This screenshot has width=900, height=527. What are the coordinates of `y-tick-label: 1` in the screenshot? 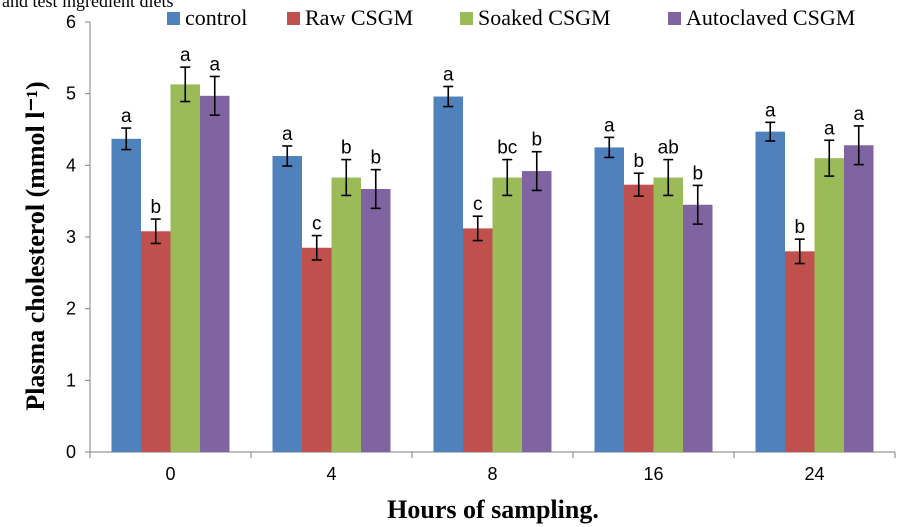 It's located at (71, 380).